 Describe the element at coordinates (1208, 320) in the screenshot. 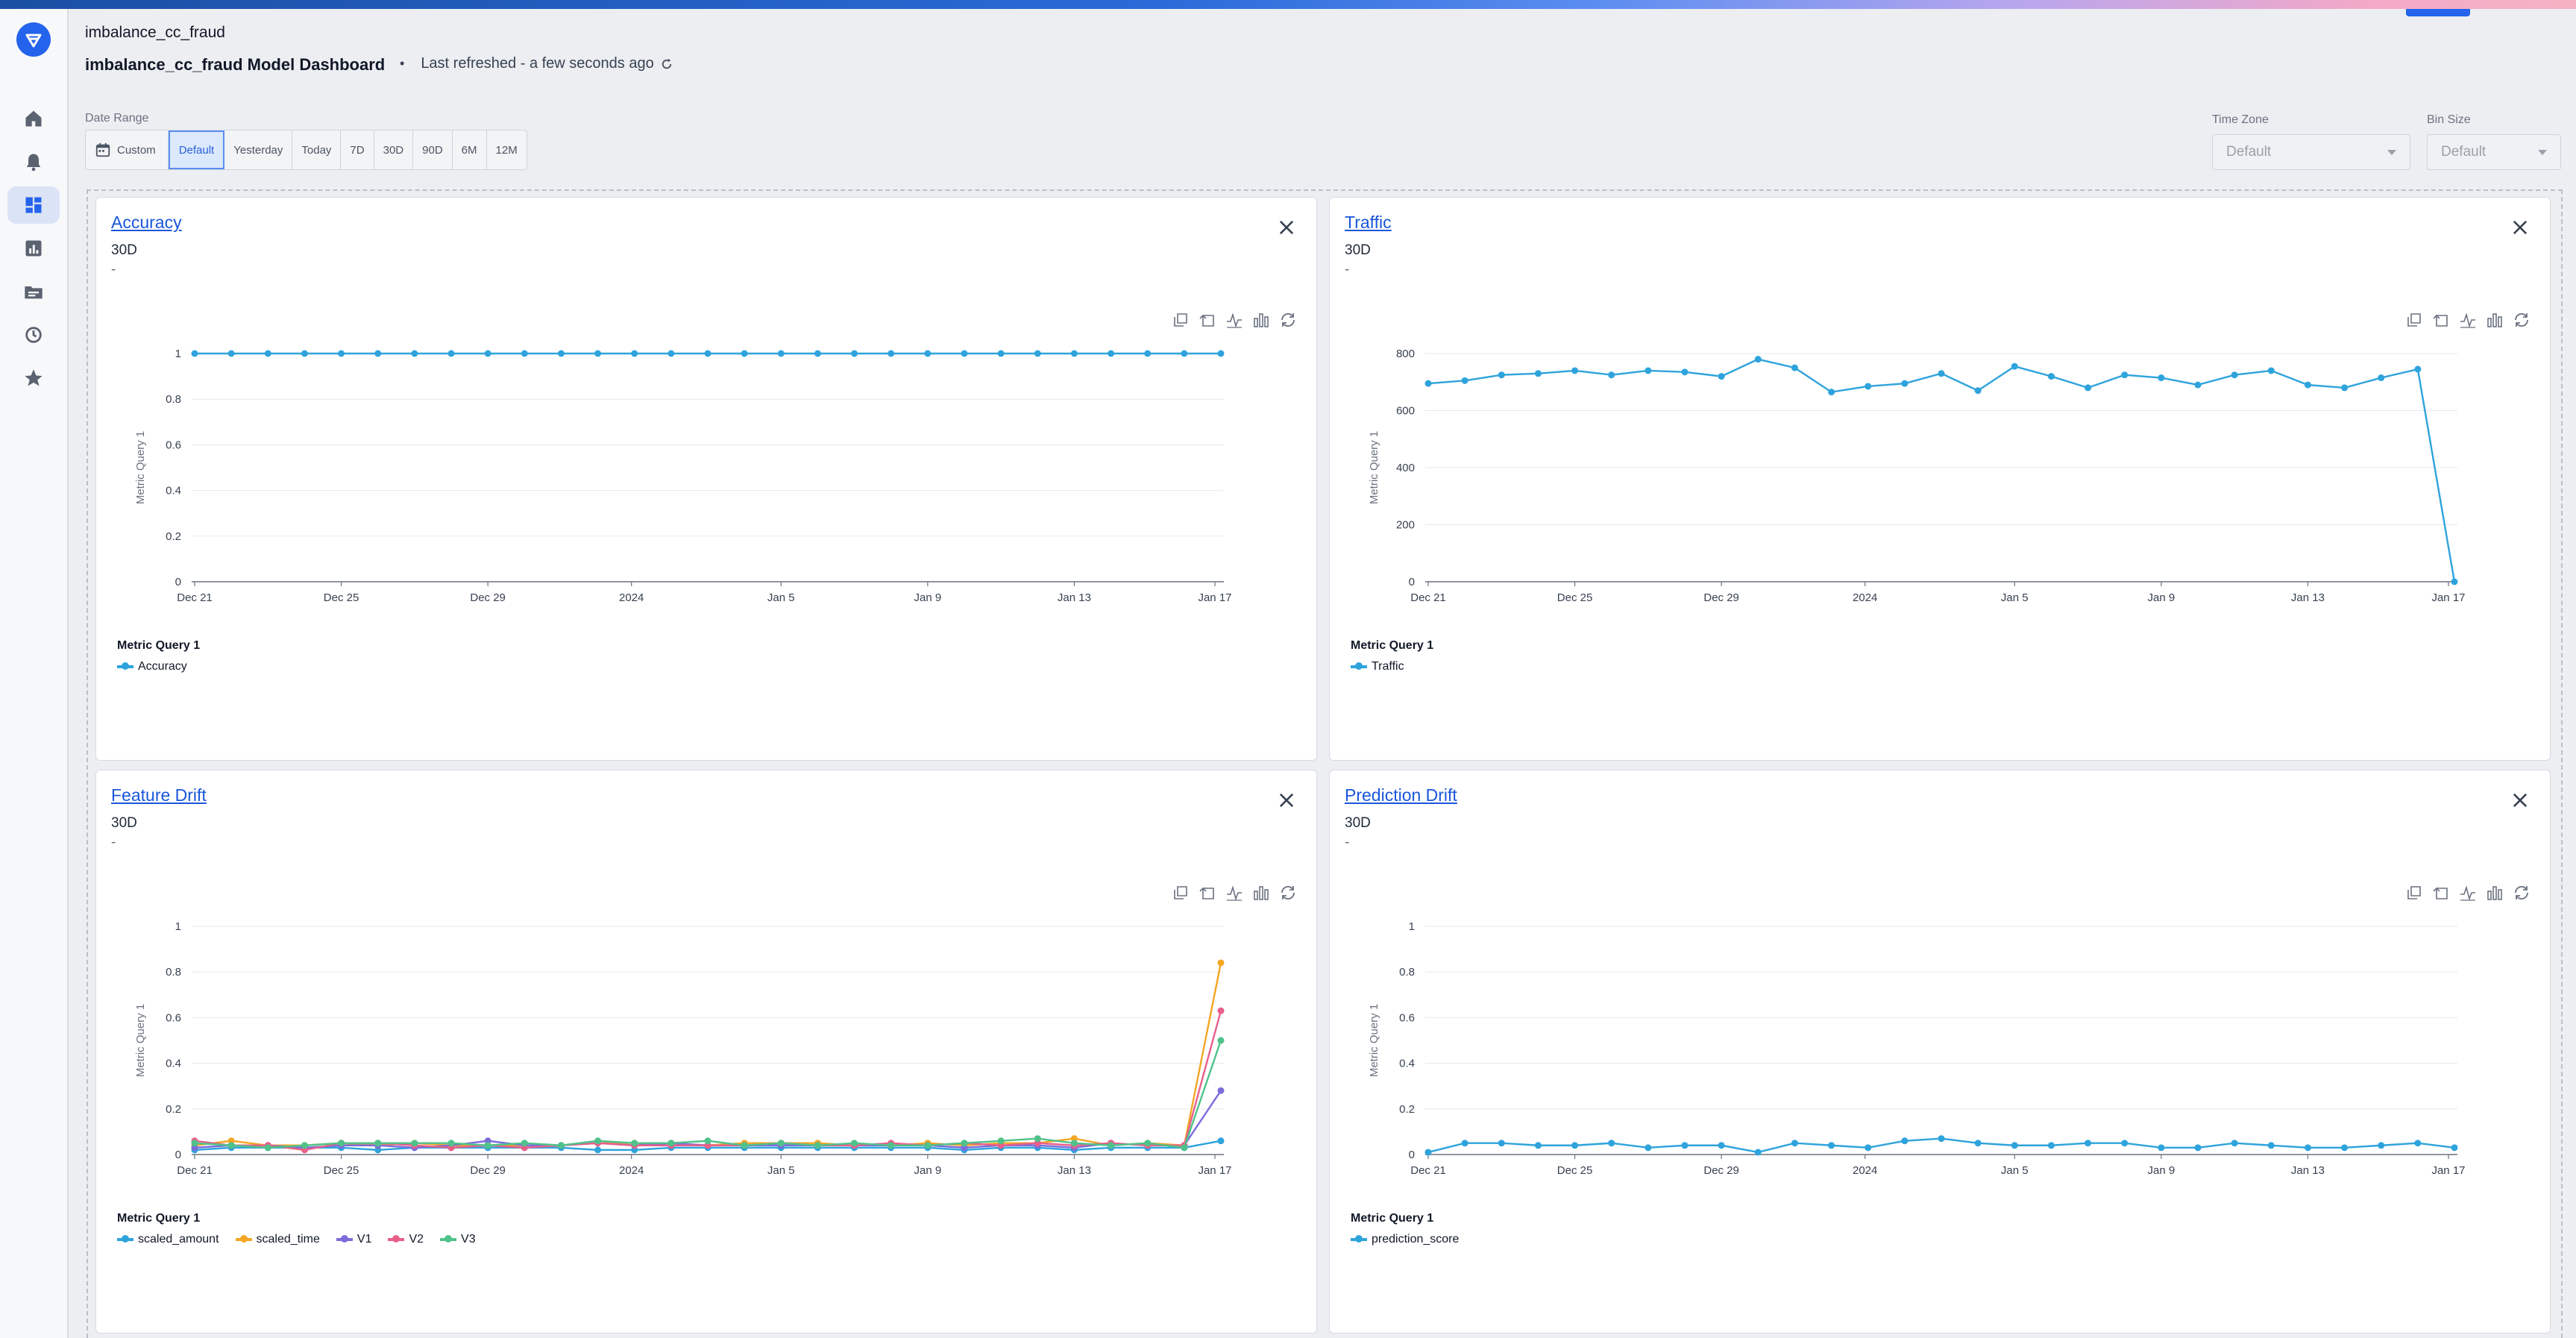

I see `zoom-reset-icon` at that location.